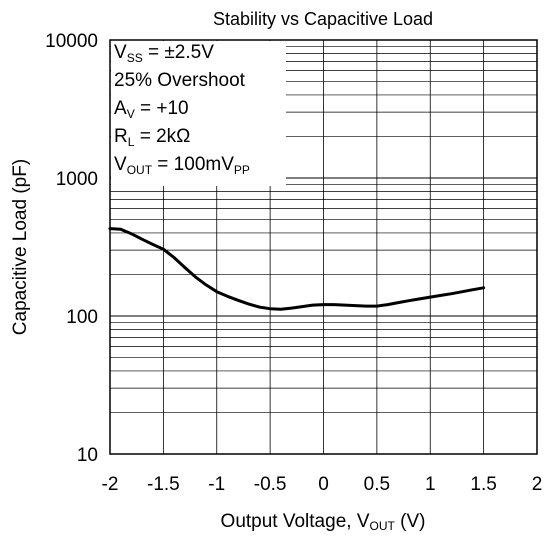  I want to click on x-tick-label: 0.5, so click(377, 484).